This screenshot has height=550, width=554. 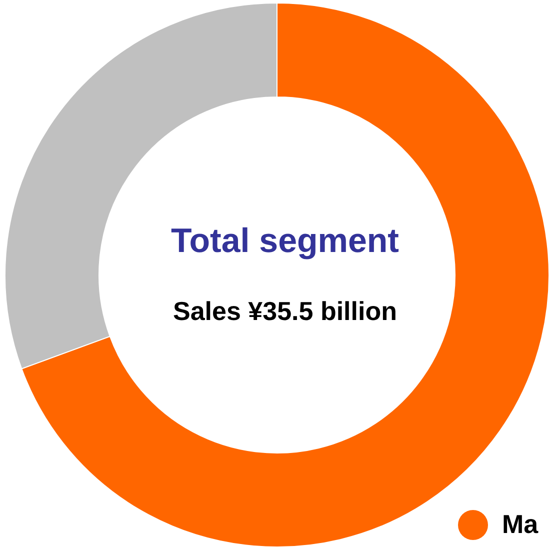 I want to click on legend-label: Ma, so click(x=520, y=524).